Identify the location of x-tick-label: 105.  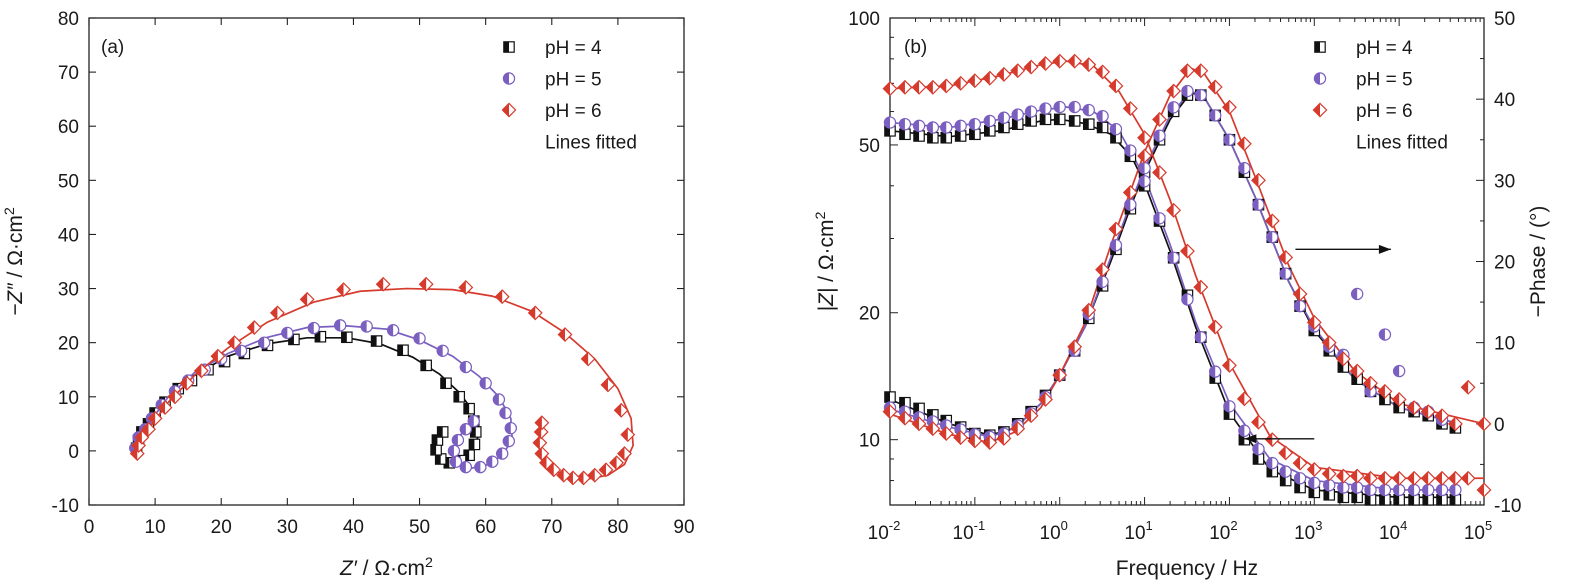
(1478, 531).